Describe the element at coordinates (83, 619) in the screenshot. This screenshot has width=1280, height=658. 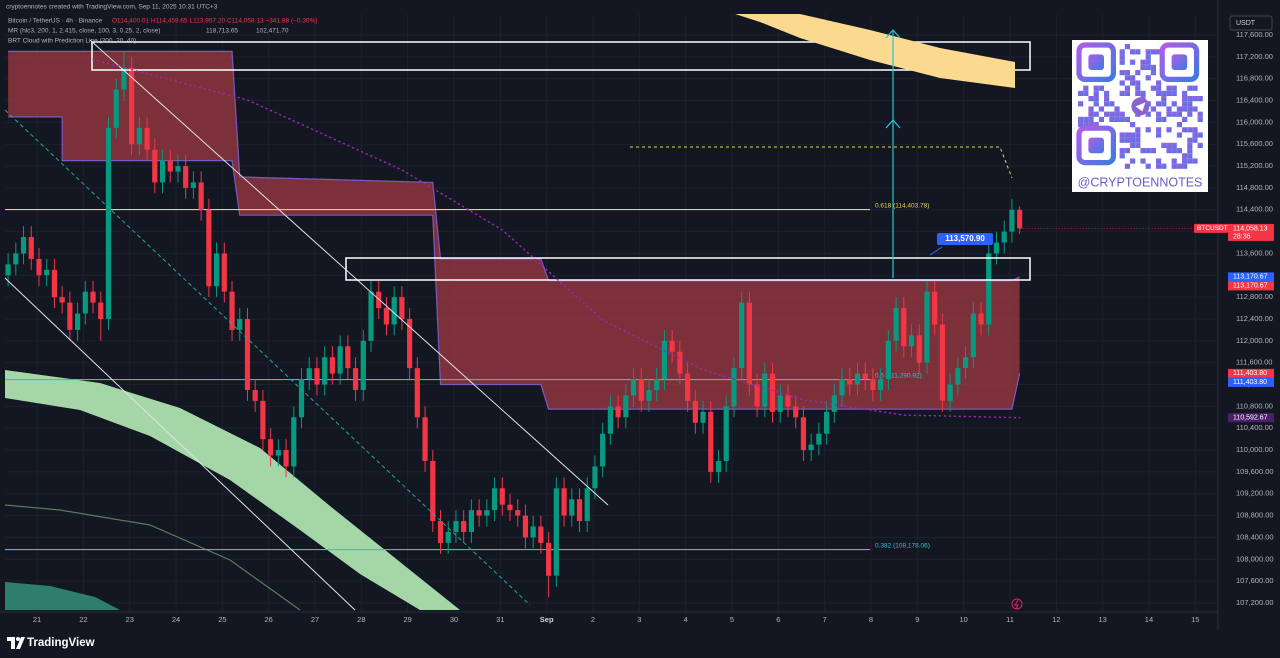
I see `x-tick-label: 22` at that location.